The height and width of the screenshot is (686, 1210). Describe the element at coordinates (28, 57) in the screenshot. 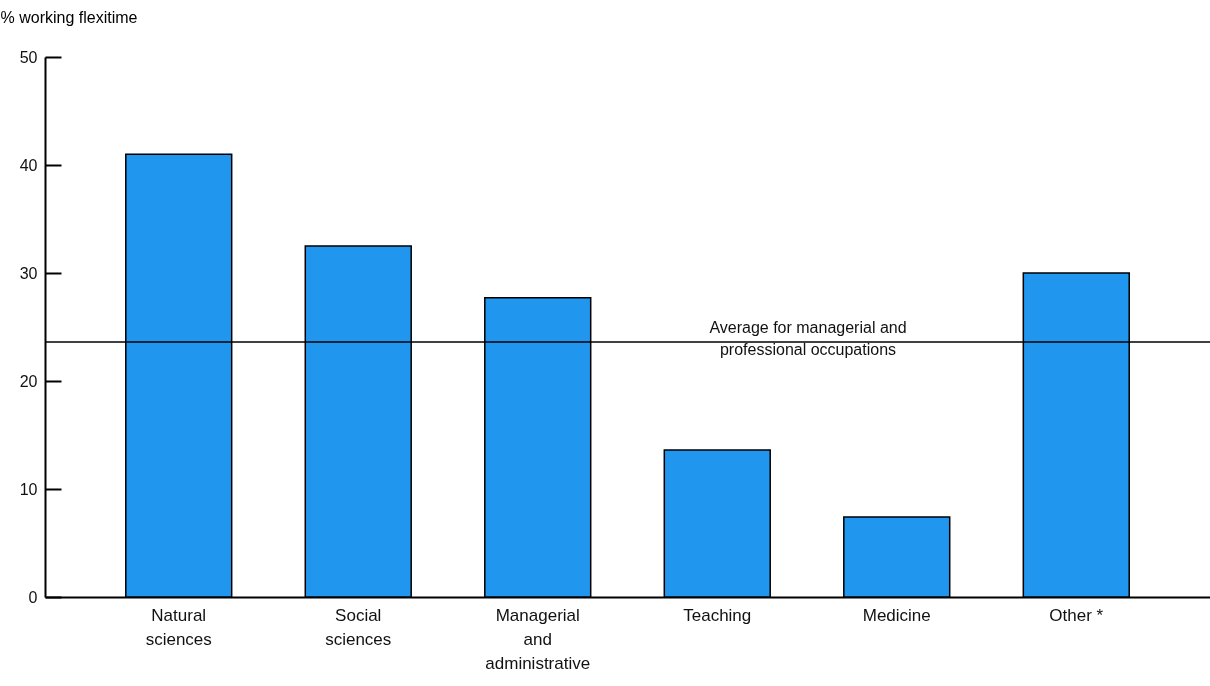

I see `y-tick-label: 50` at that location.